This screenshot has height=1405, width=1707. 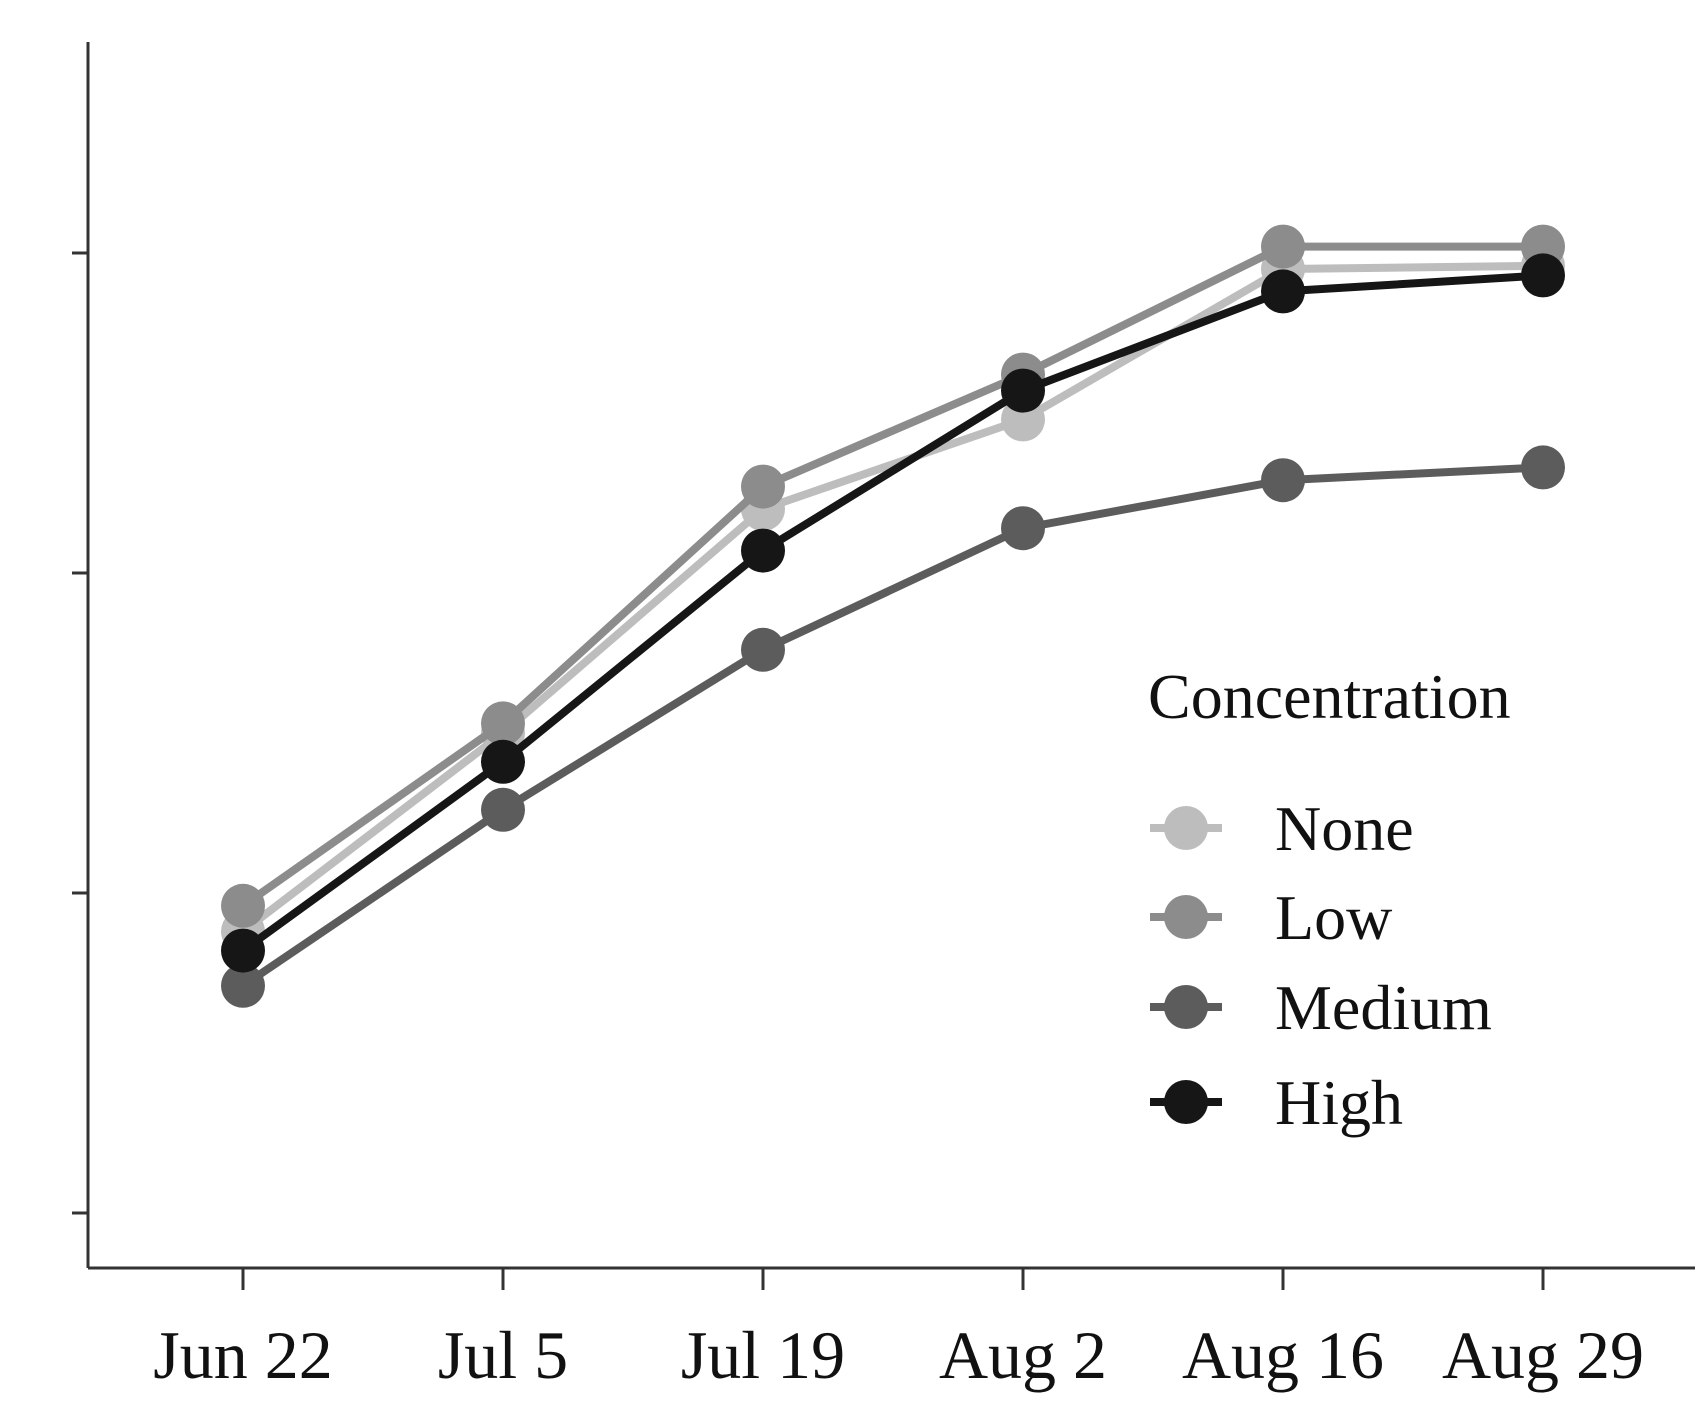 I want to click on legend-entry-medium: Medium, so click(x=1321, y=1007).